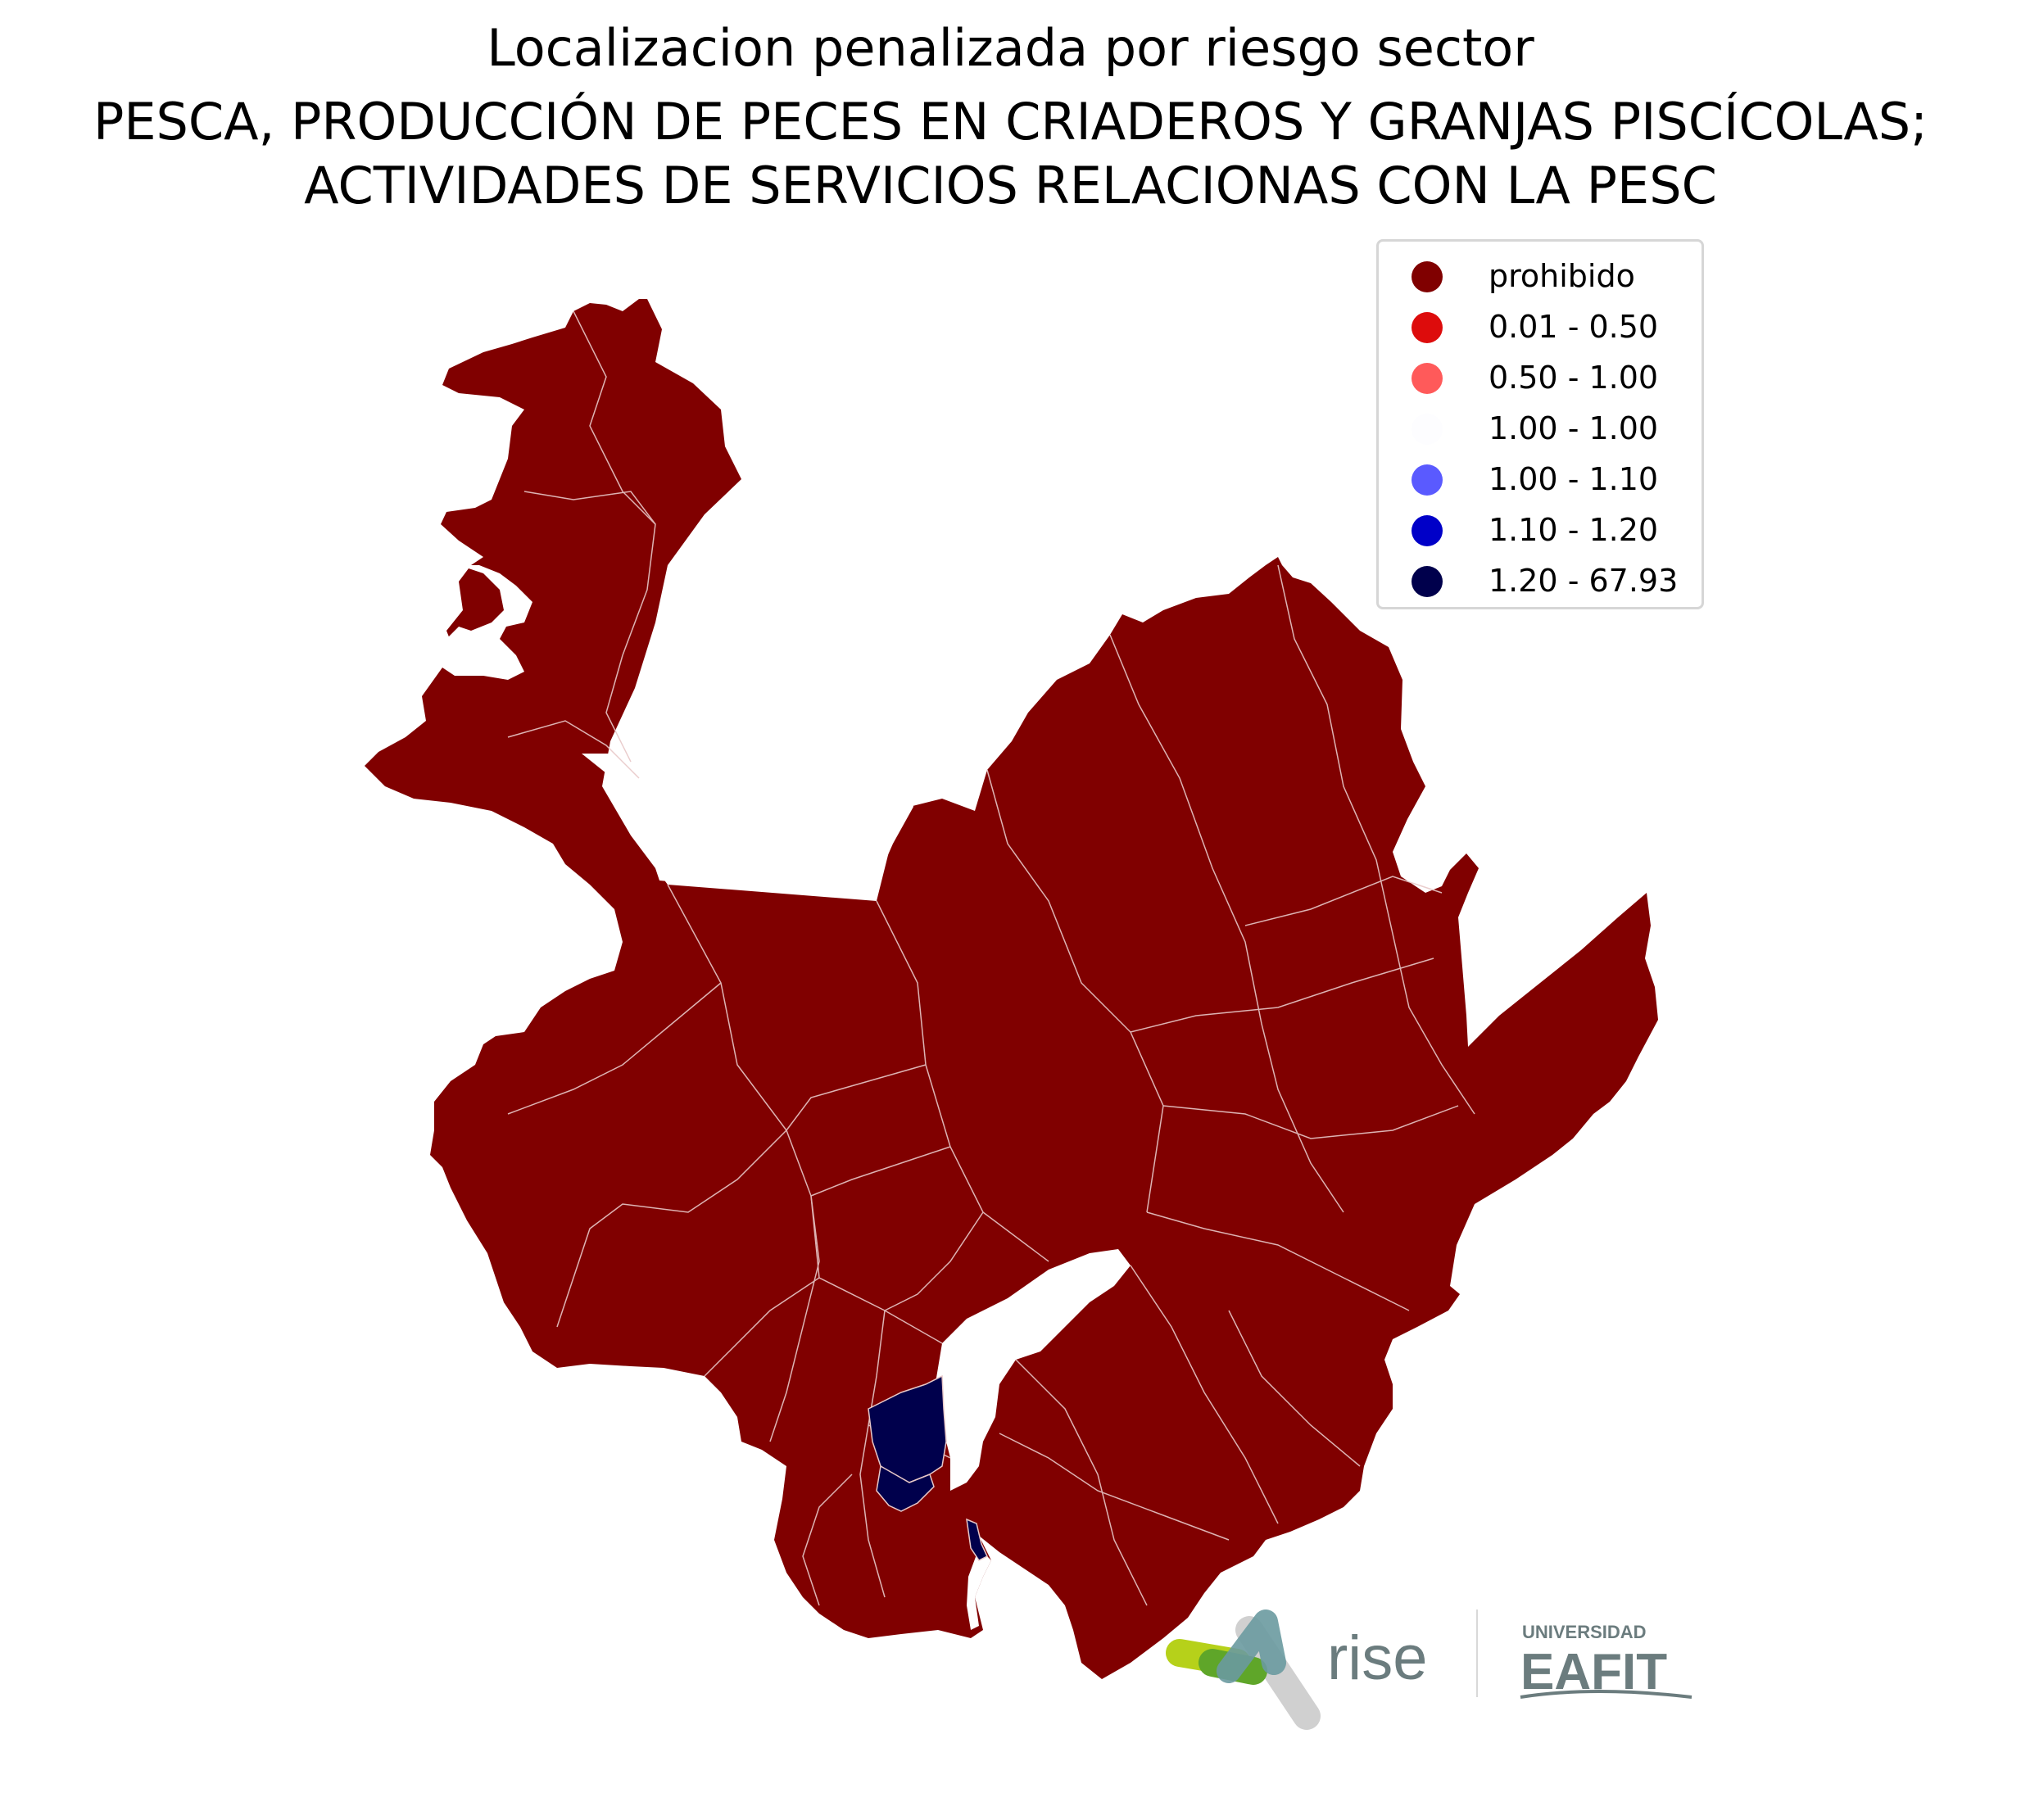 The width and height of the screenshot is (2021, 1820). Describe the element at coordinates (977, 1539) in the screenshot. I see `region-1-20-67-93-c` at that location.